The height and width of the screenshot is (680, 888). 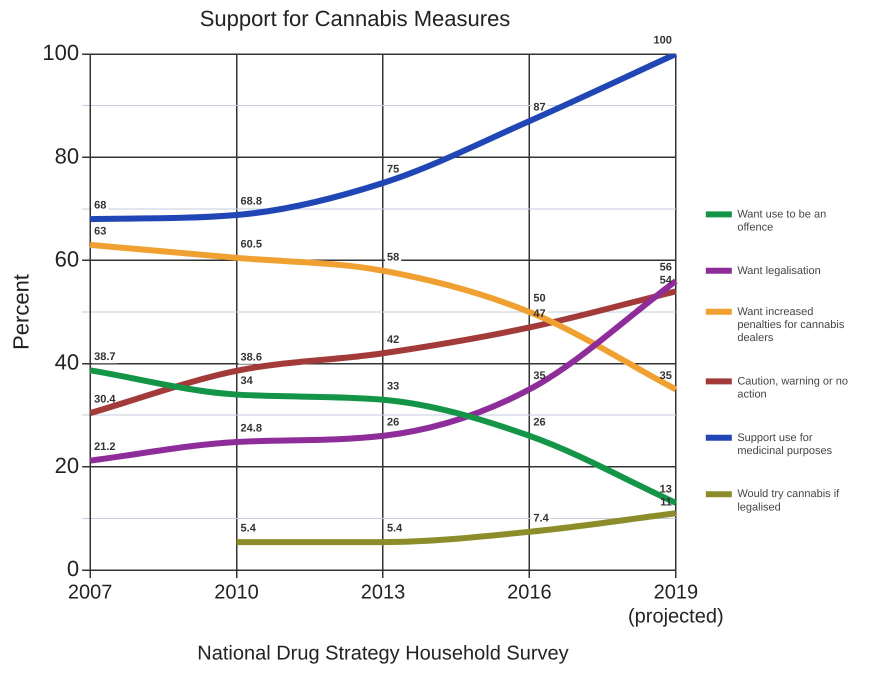 What do you see at coordinates (247, 381) in the screenshot?
I see `data-label: 34` at bounding box center [247, 381].